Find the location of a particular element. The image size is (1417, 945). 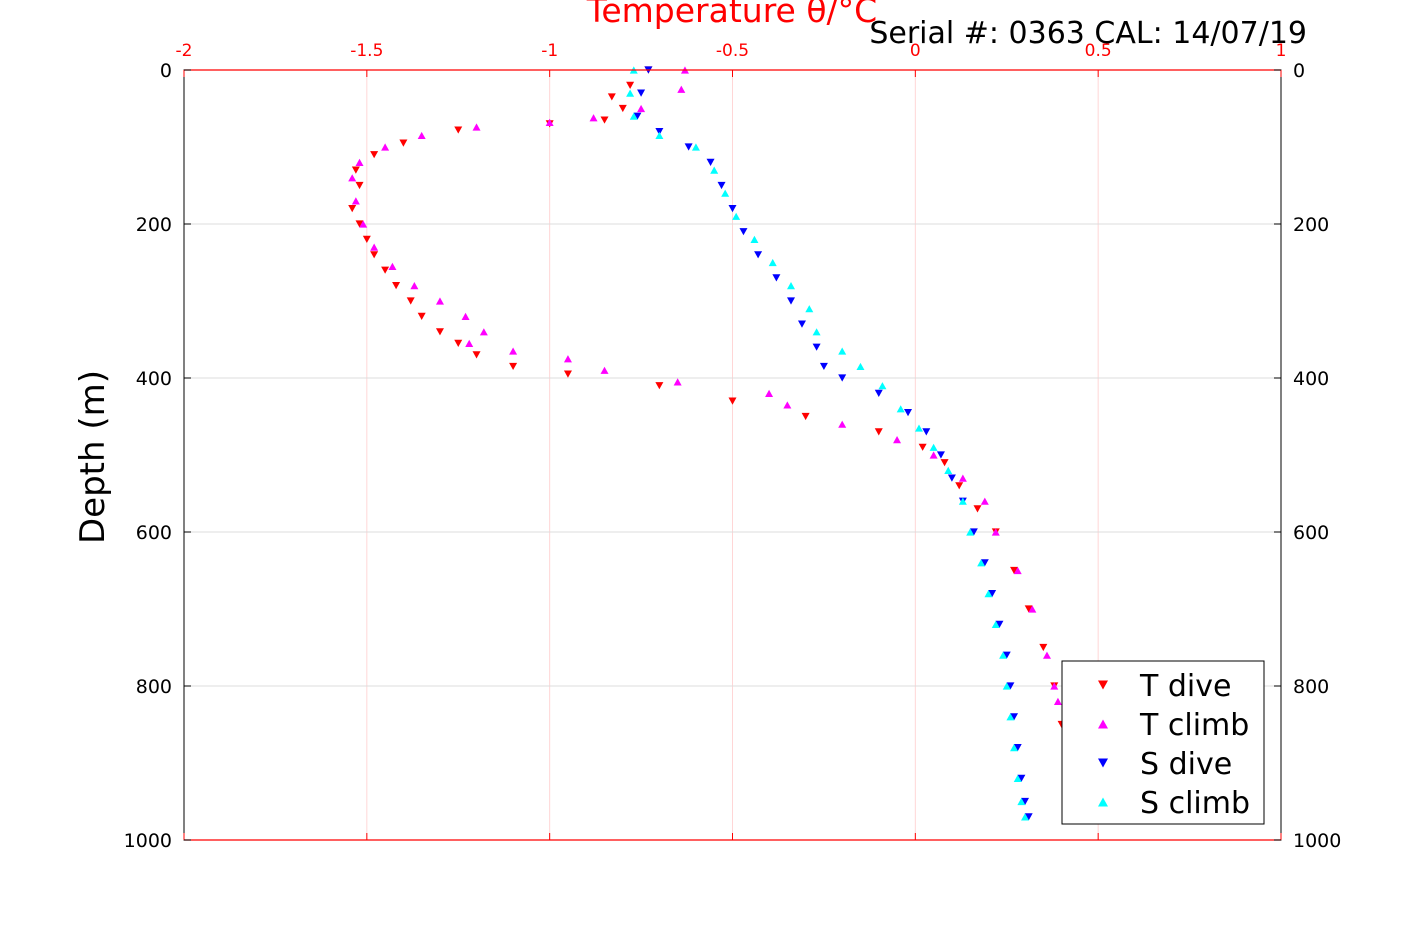

y-tick-label-left: 0 is located at coordinates (166, 71).